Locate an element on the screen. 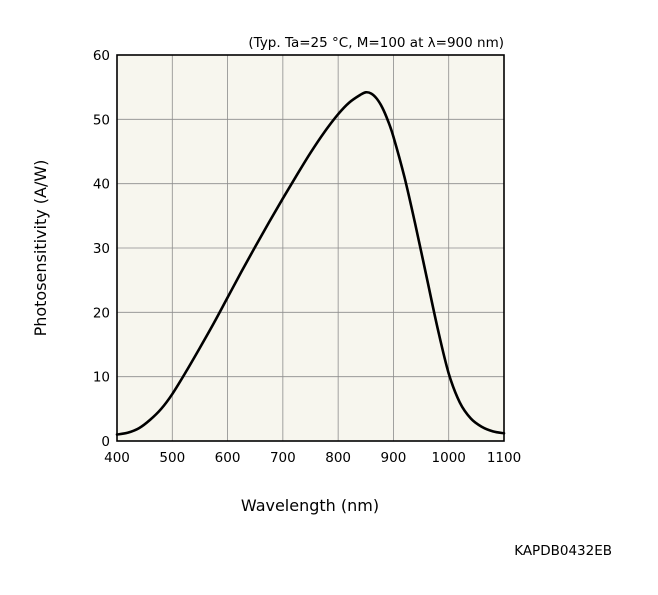  y-tick-labels: 0 10 20 30 40 50 60 is located at coordinates (101, 249).